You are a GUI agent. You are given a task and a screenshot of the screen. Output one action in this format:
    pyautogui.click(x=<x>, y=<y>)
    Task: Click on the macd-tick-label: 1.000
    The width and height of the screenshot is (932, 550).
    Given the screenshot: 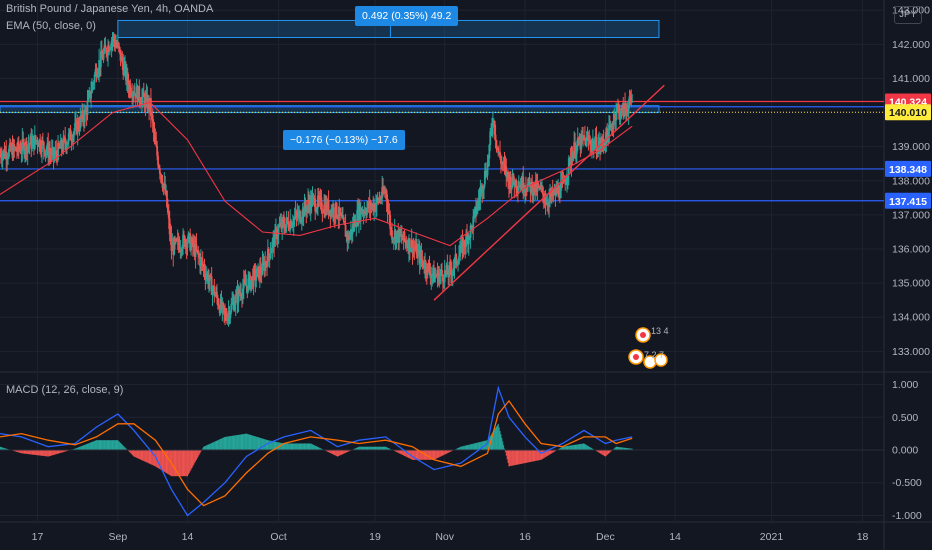 What is the action you would take?
    pyautogui.click(x=905, y=385)
    